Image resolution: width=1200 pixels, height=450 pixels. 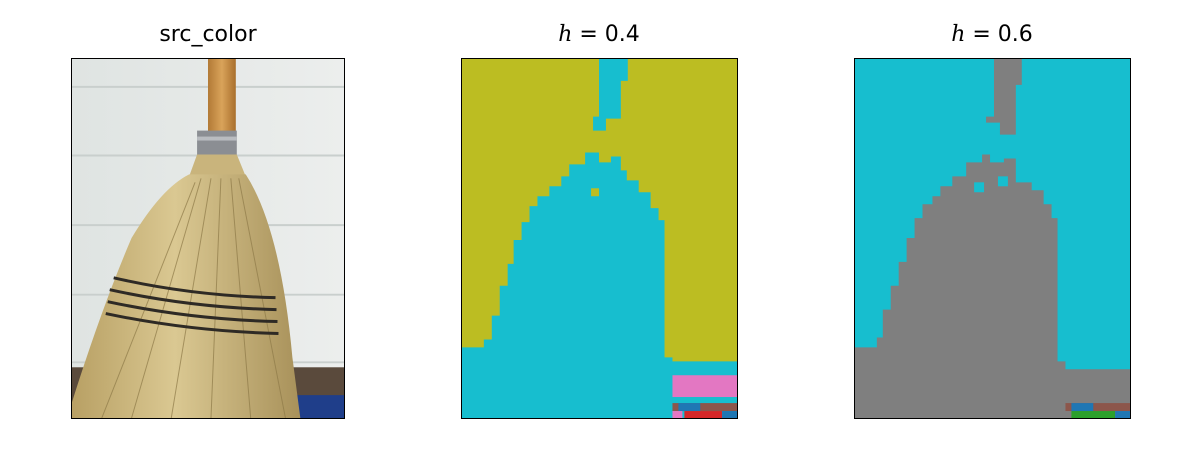 I want to click on panel-title-h-0-4: h = 0.4, so click(x=599, y=34).